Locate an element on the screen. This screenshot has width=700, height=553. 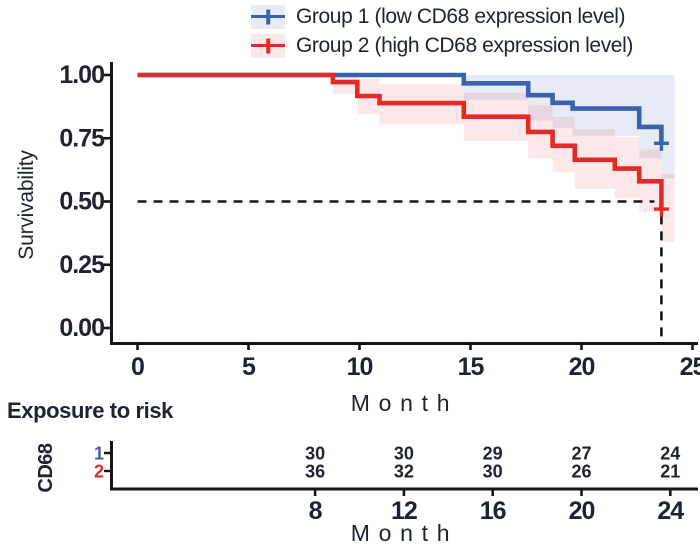
x-tick-label: 10 is located at coordinates (360, 367).